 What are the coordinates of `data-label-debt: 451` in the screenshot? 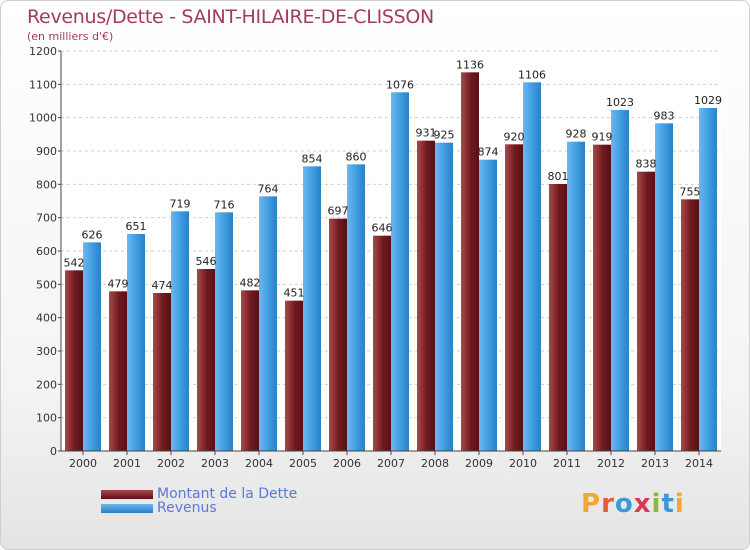 It's located at (294, 293).